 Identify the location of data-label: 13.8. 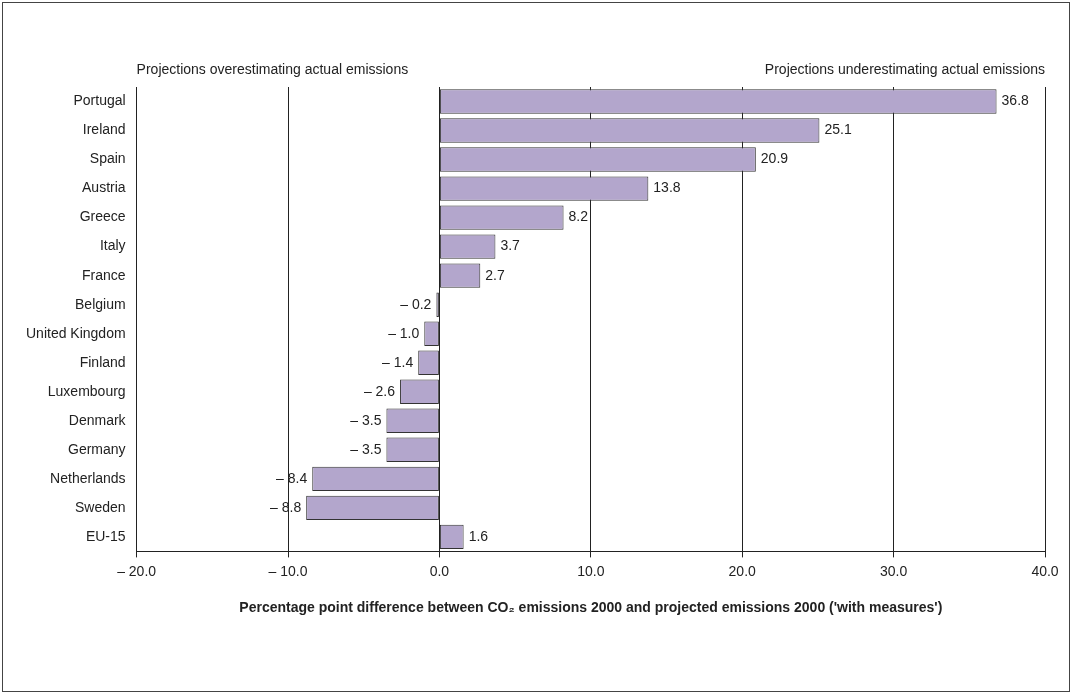
(667, 187).